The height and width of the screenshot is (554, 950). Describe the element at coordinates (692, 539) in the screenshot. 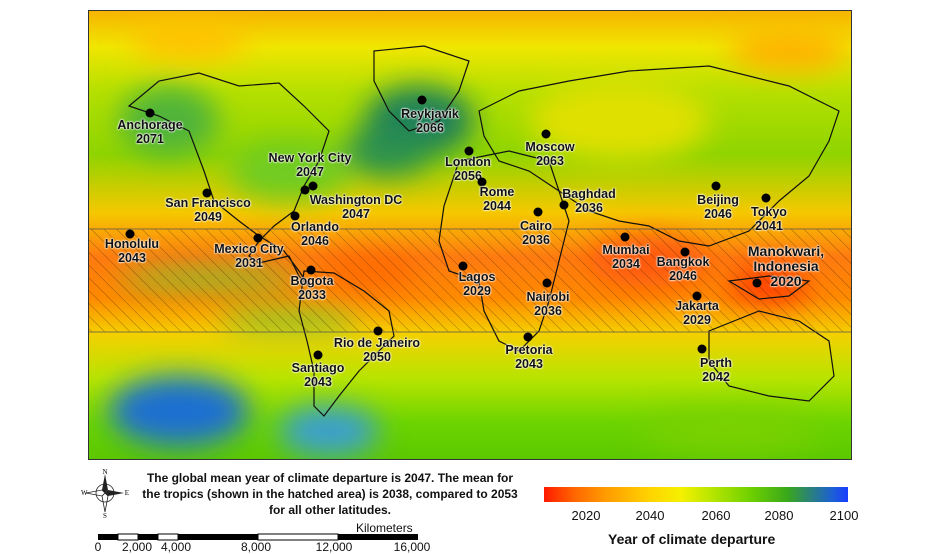

I see `legend-title: Year of climate departure` at that location.